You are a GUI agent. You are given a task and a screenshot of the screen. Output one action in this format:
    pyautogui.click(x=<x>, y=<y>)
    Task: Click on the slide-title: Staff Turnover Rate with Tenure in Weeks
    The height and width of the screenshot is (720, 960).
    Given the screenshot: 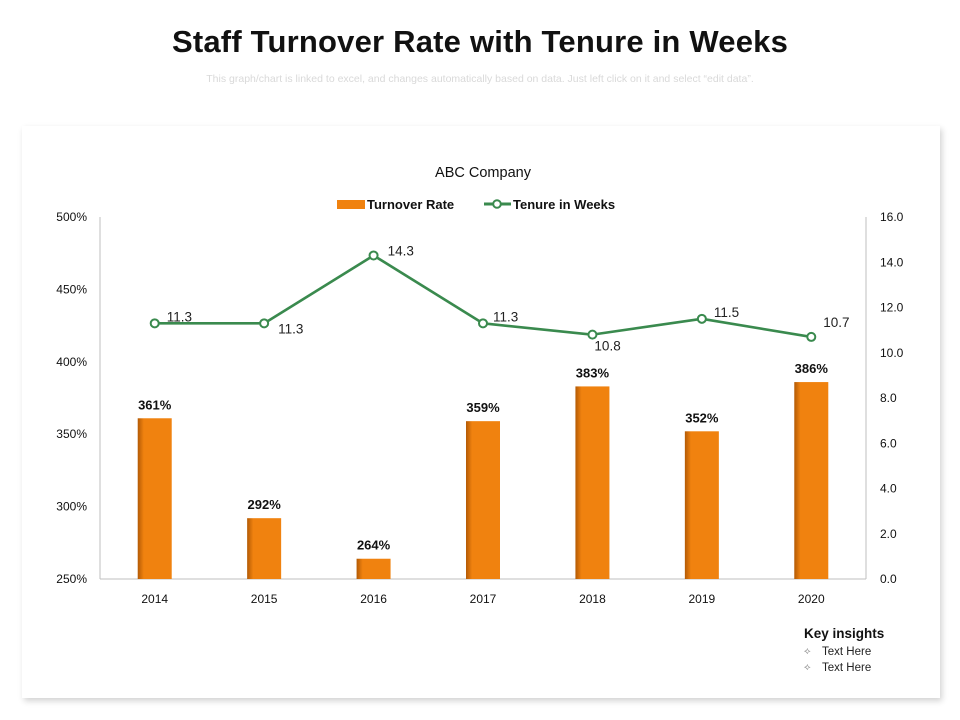 What is the action you would take?
    pyautogui.click(x=480, y=41)
    